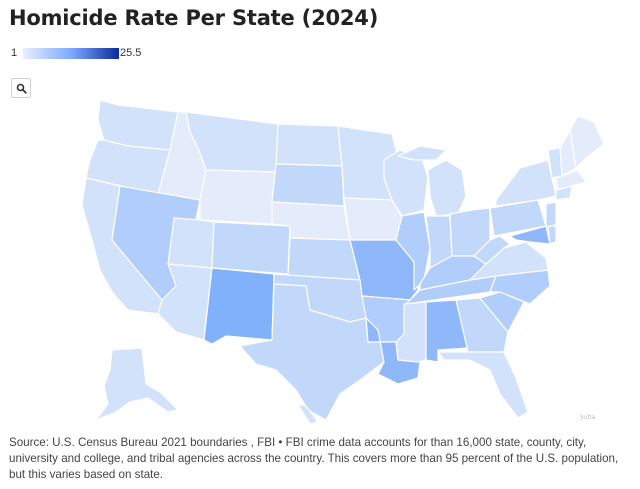 This screenshot has height=489, width=640. What do you see at coordinates (309, 145) in the screenshot?
I see `state-nd` at bounding box center [309, 145].